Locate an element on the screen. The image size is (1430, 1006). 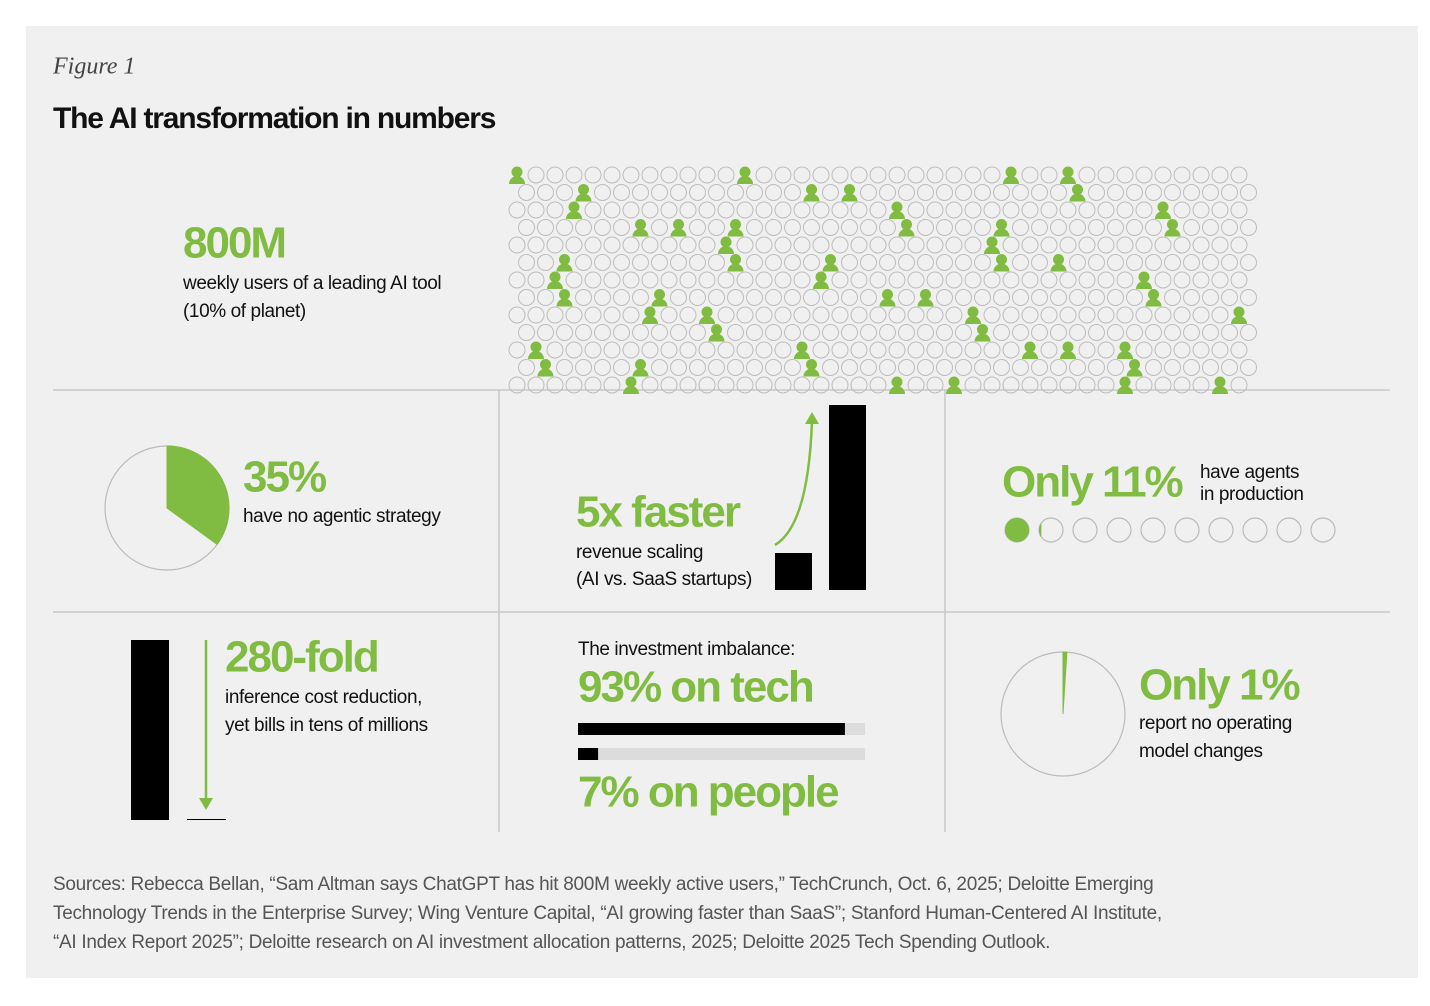
caption: have no agentic strategy is located at coordinates (342, 516).